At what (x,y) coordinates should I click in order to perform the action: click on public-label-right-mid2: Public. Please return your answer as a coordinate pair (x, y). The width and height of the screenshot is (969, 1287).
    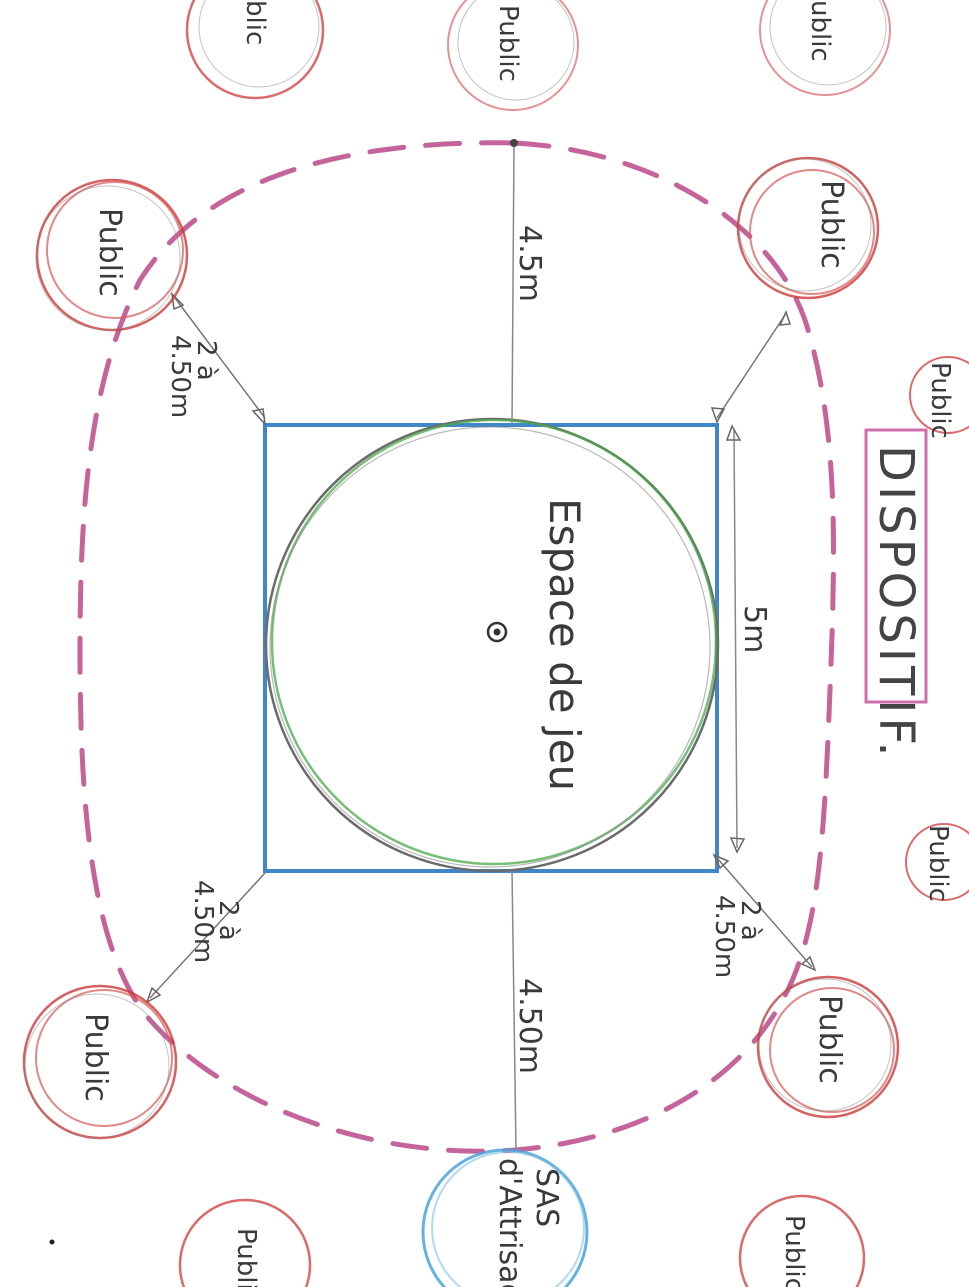
    Looking at the image, I should click on (938, 863).